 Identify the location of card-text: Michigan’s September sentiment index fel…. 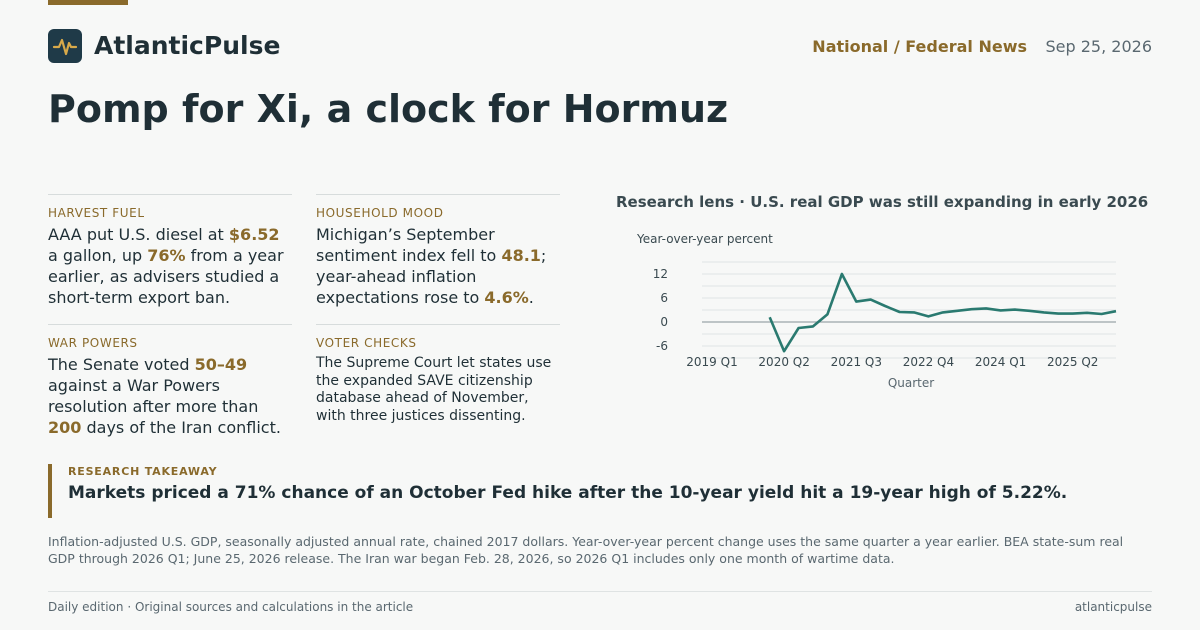
(439, 266).